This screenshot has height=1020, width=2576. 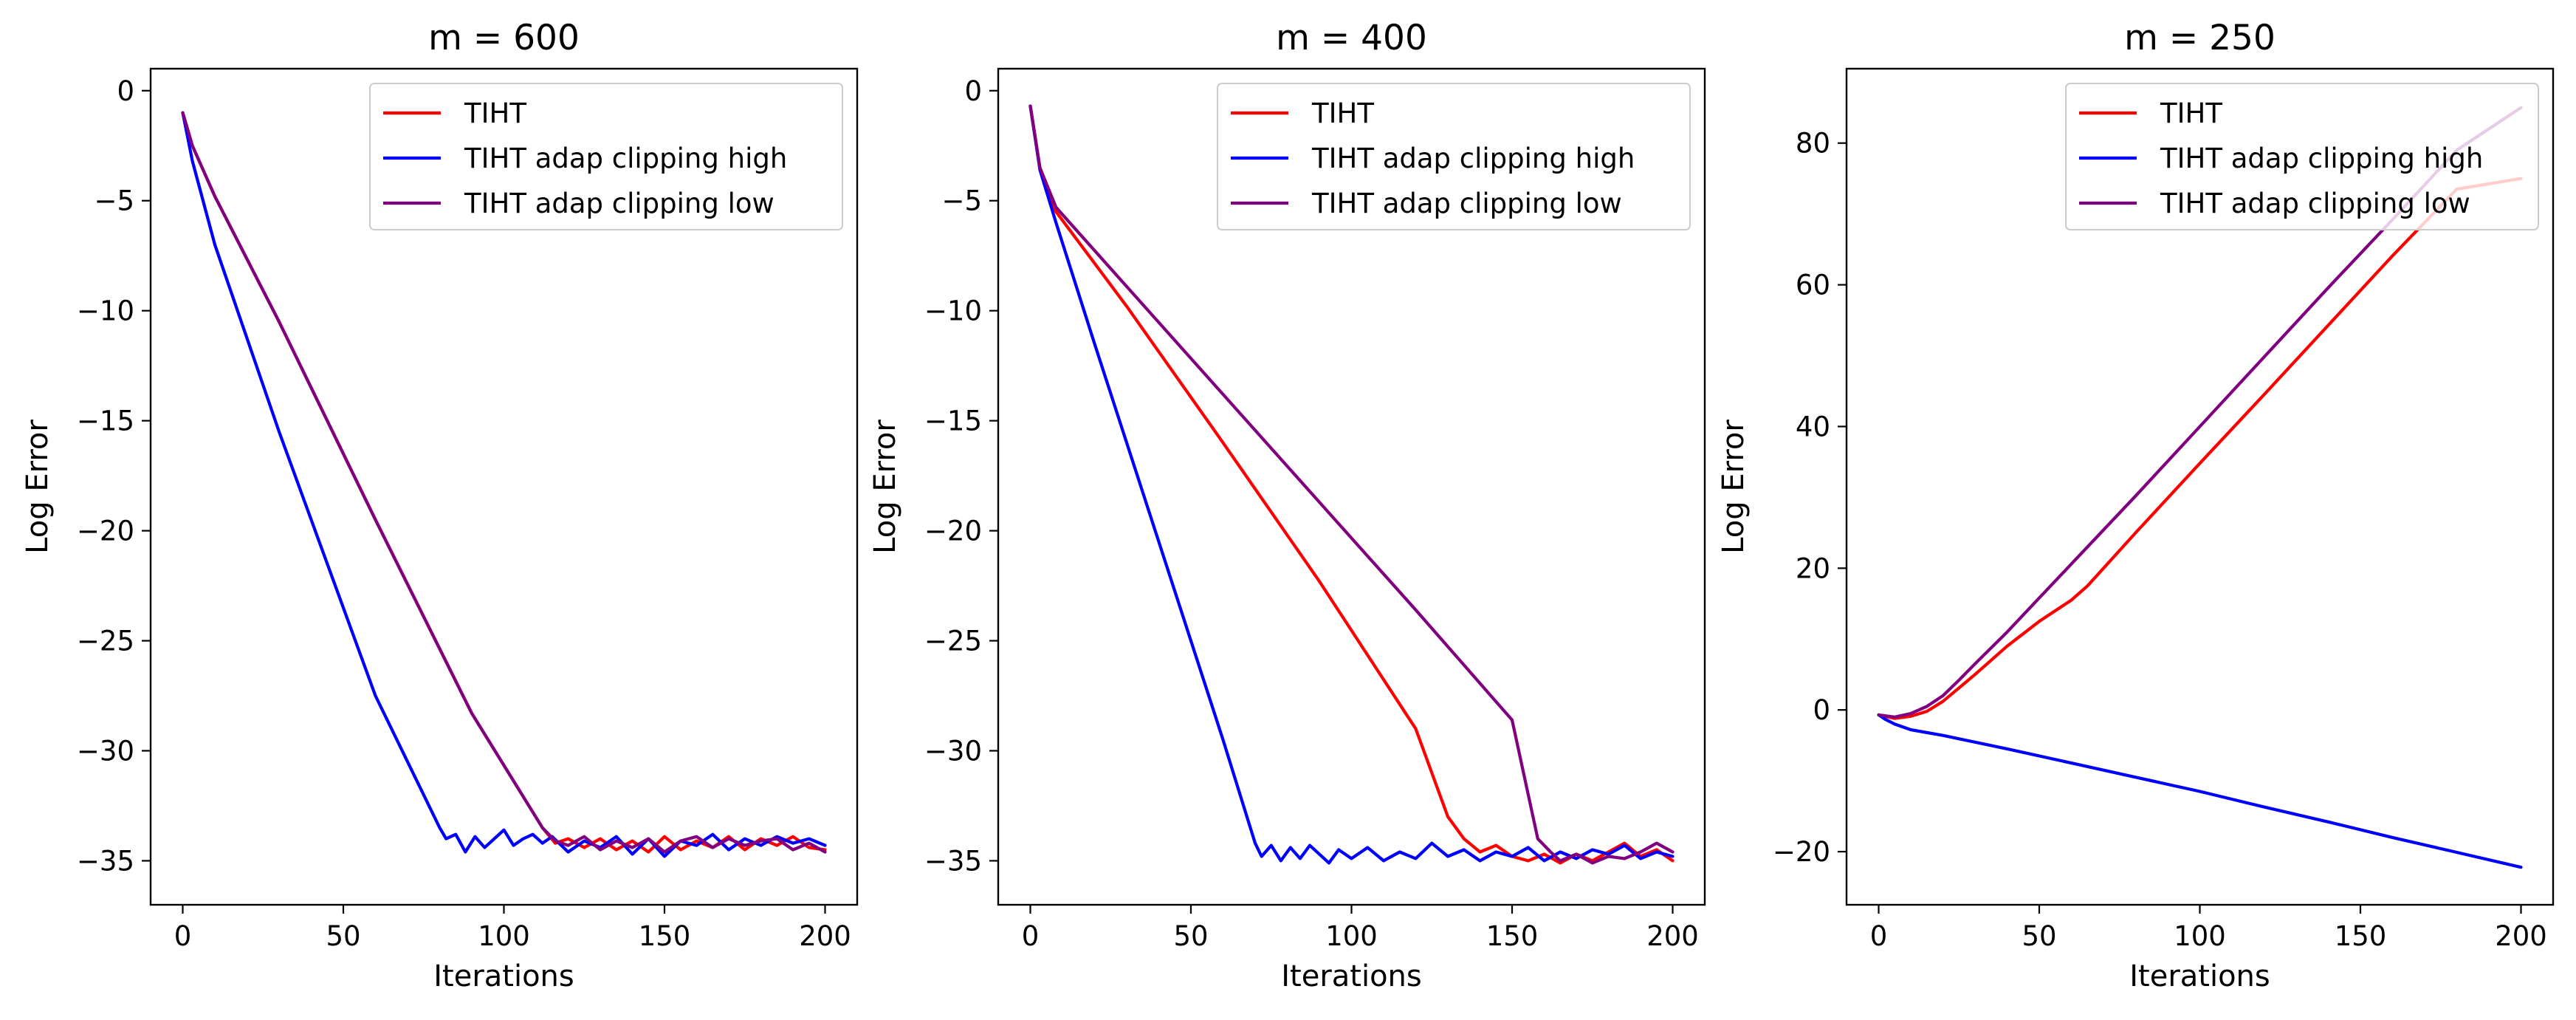 I want to click on y-tick-label: 40, so click(x=1813, y=426).